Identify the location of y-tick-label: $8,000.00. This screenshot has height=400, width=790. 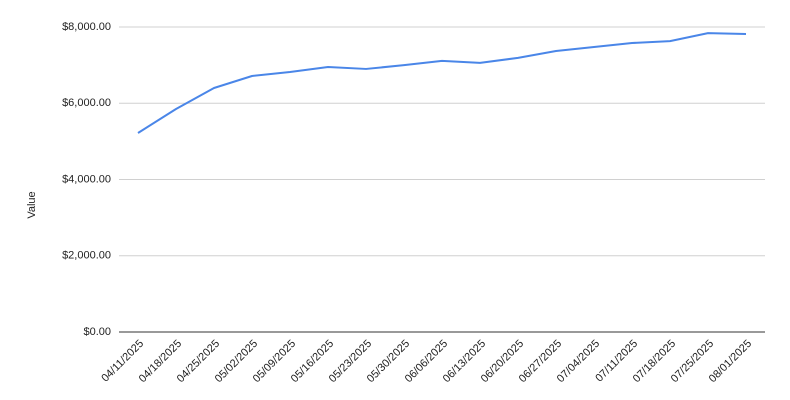
(86, 27).